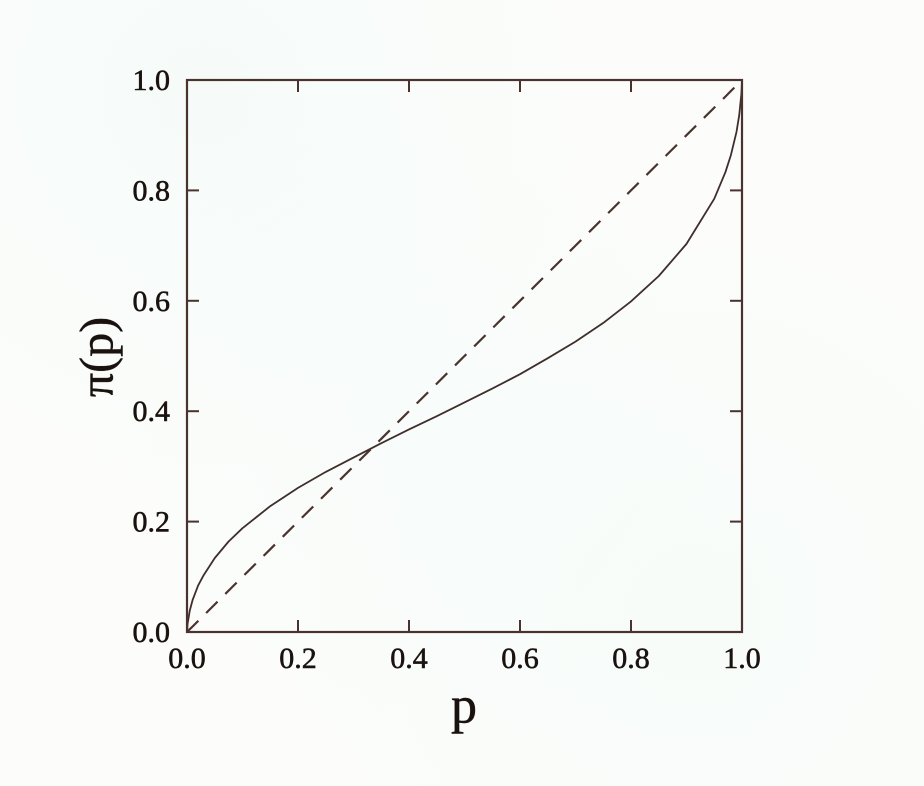 The width and height of the screenshot is (924, 786). I want to click on y-tick-label-0.8: 0.8, so click(152, 190).